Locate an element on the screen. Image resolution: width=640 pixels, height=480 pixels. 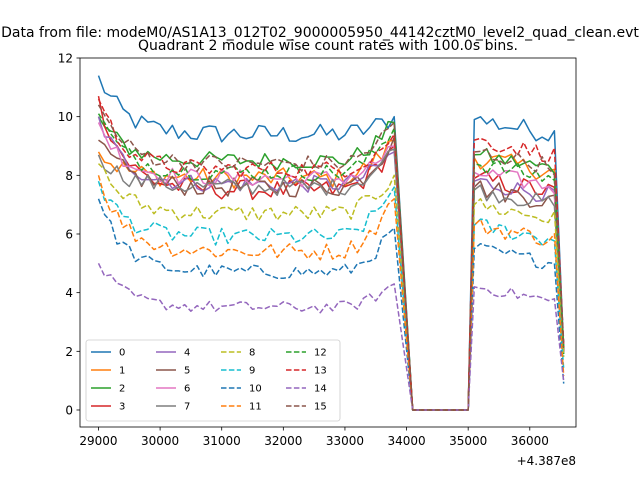
x-axis-offset-label: +4.387e8 is located at coordinates (546, 461).